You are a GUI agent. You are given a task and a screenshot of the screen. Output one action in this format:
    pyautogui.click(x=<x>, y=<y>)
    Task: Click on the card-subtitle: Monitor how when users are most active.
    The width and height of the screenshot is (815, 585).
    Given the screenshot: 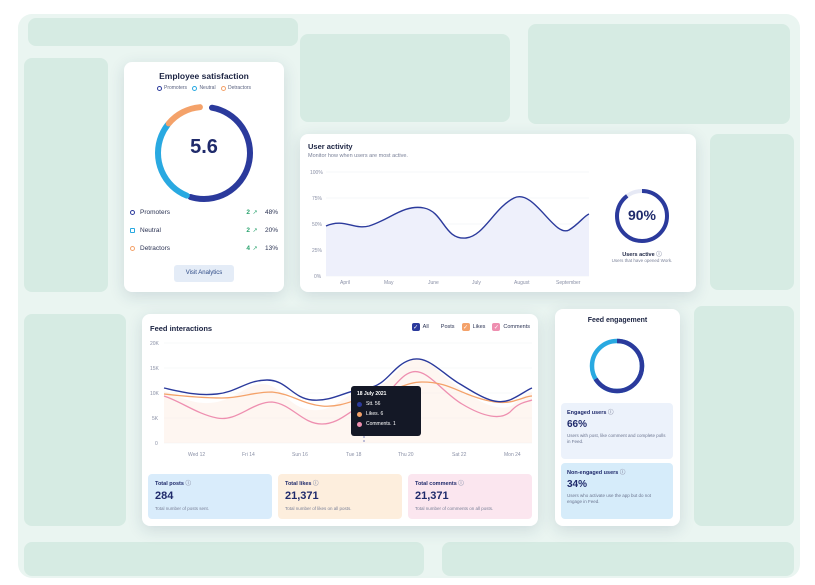 What is the action you would take?
    pyautogui.click(x=358, y=156)
    